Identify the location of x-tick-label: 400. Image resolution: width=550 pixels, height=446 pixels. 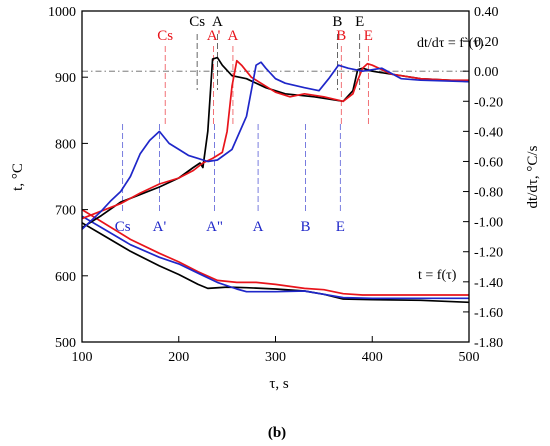
(372, 357).